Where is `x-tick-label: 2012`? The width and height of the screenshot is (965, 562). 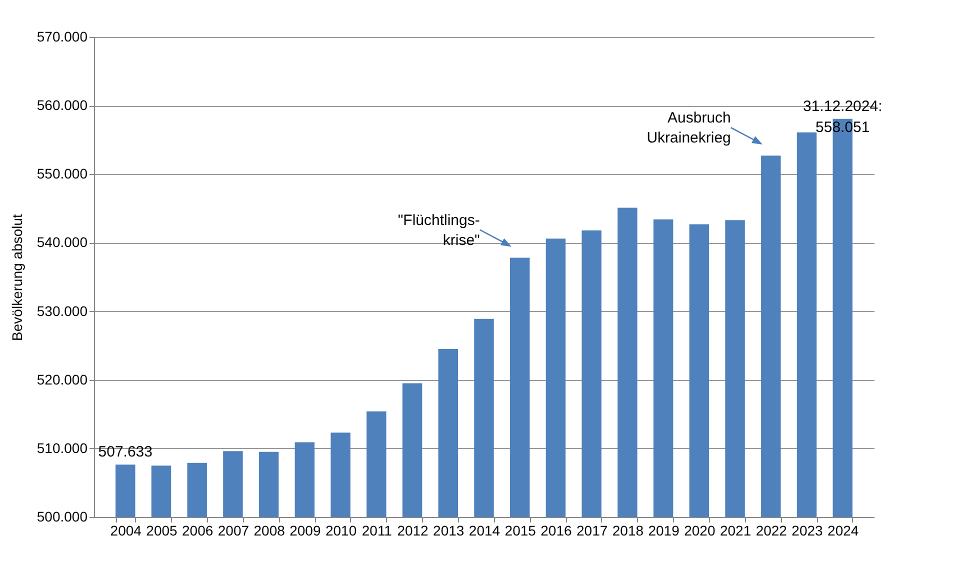 x-tick-label: 2012 is located at coordinates (413, 530).